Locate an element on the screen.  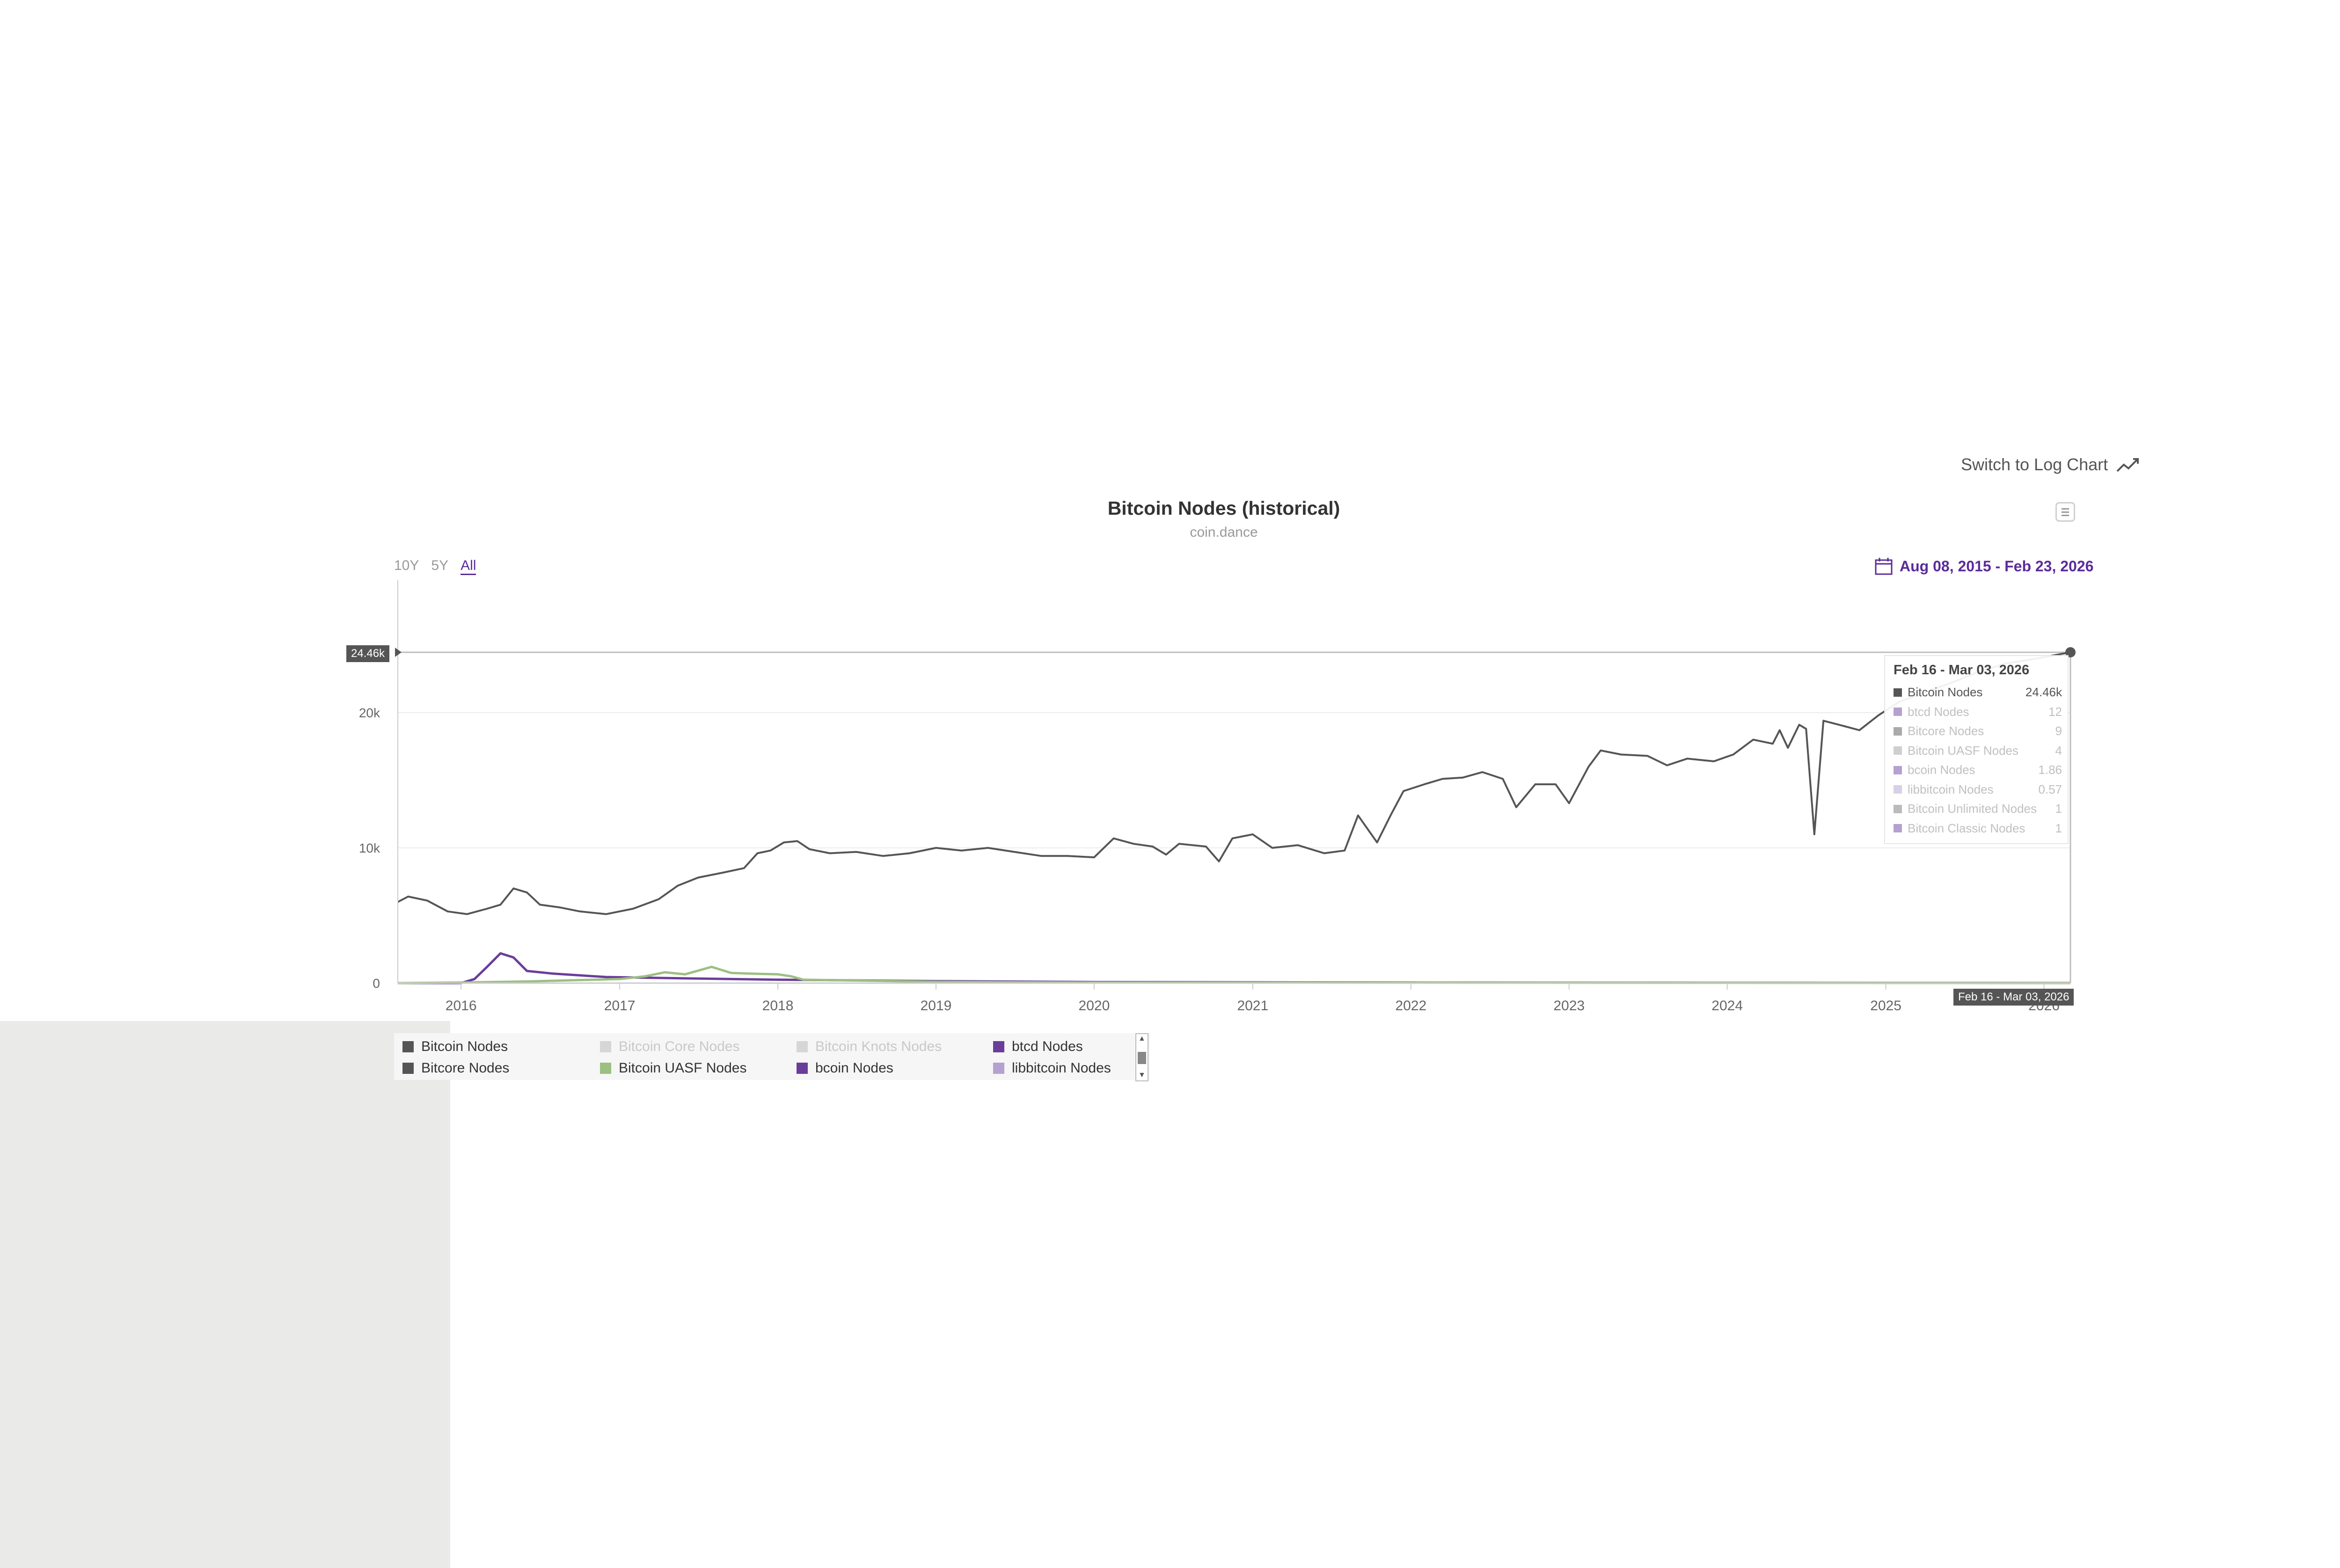
tooltip-row-value: 24.46k is located at coordinates (2043, 692).